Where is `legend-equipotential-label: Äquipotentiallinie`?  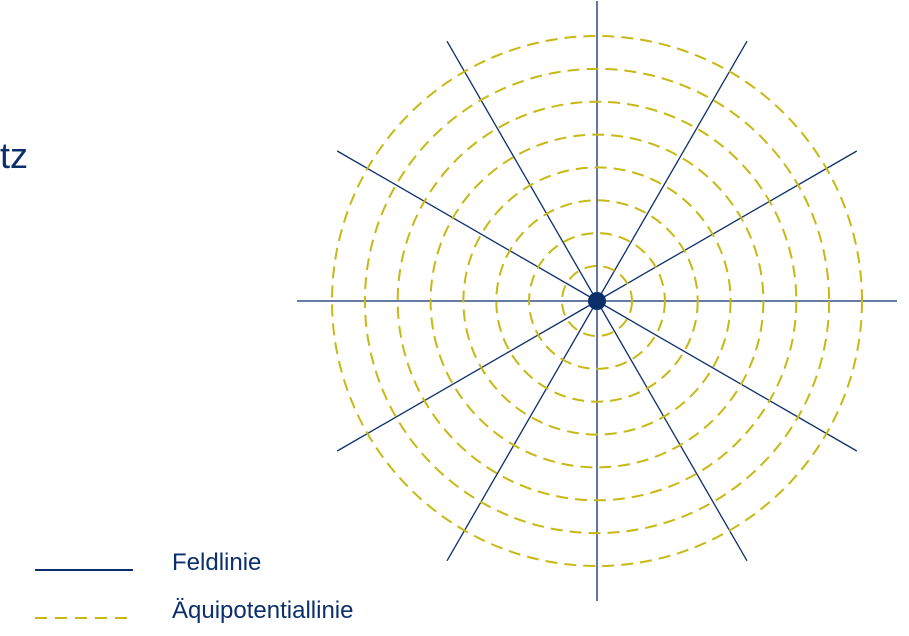
legend-equipotential-label: Äquipotentiallinie is located at coordinates (263, 610).